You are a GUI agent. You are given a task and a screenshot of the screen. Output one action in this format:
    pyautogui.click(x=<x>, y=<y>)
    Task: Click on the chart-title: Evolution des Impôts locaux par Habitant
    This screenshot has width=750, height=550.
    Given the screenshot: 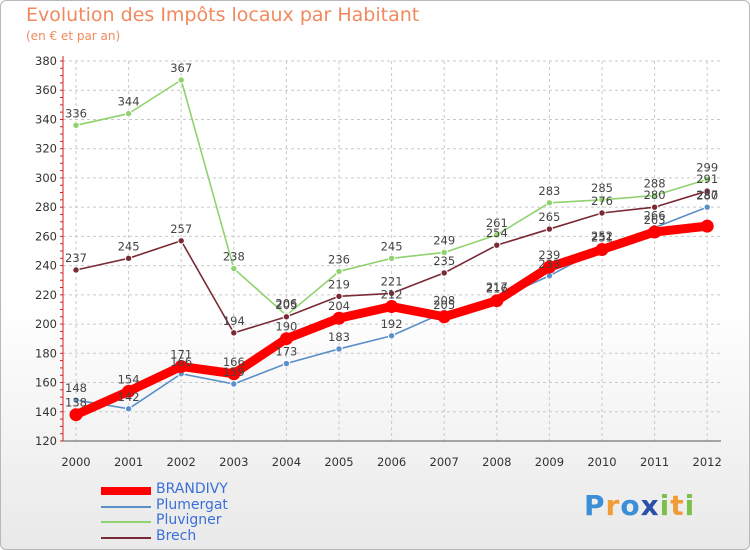 What is the action you would take?
    pyautogui.click(x=223, y=15)
    